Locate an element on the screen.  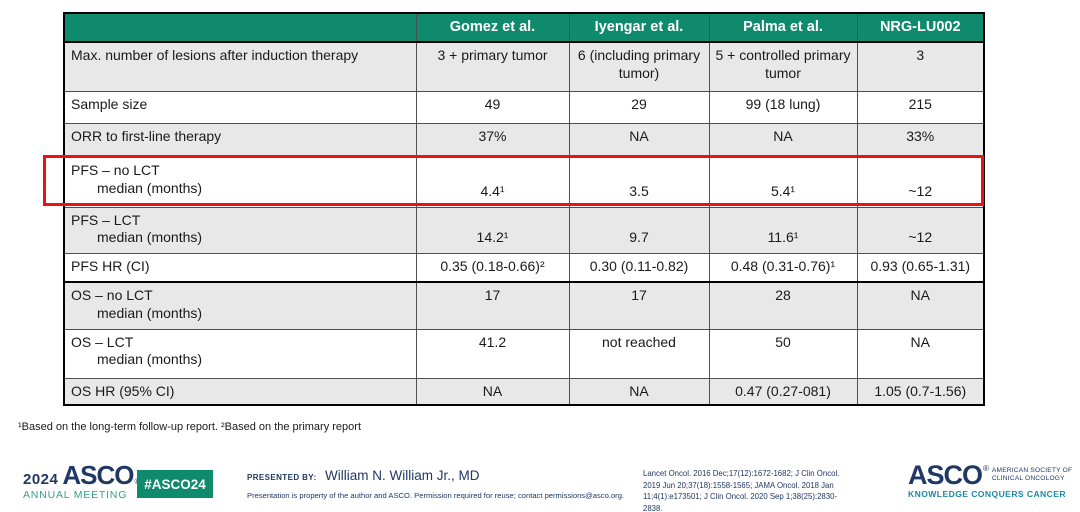
asco-2024-meeting-logo: 2024 ASCO ® ANNUAL MEETING is located at coordinates (81, 480).